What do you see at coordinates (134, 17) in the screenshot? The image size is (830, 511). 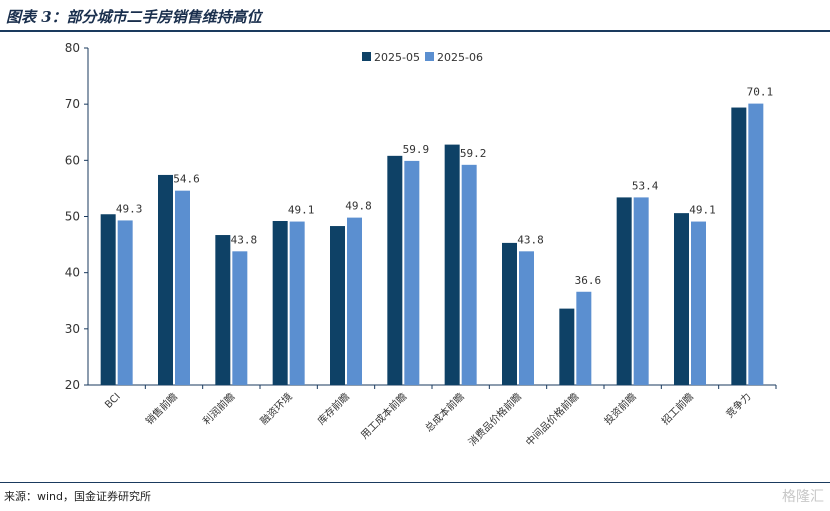 I see `chart-title: 图表 3：部分城市二手房销售维持高位` at bounding box center [134, 17].